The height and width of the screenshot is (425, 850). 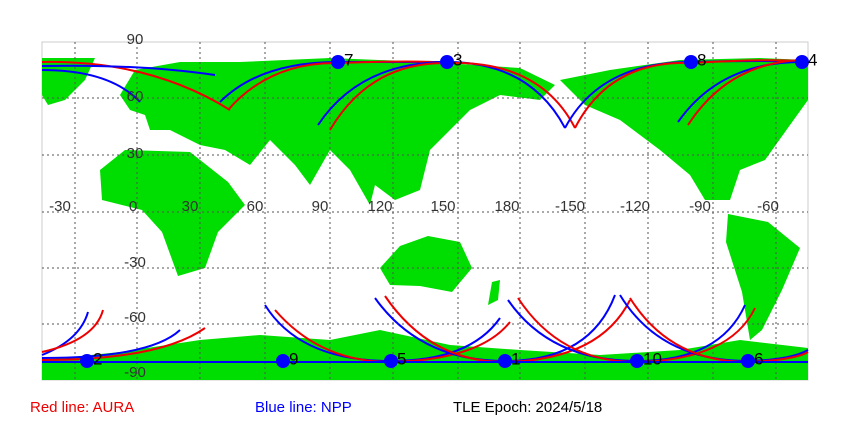 I want to click on lat-label: -30, so click(x=135, y=262).